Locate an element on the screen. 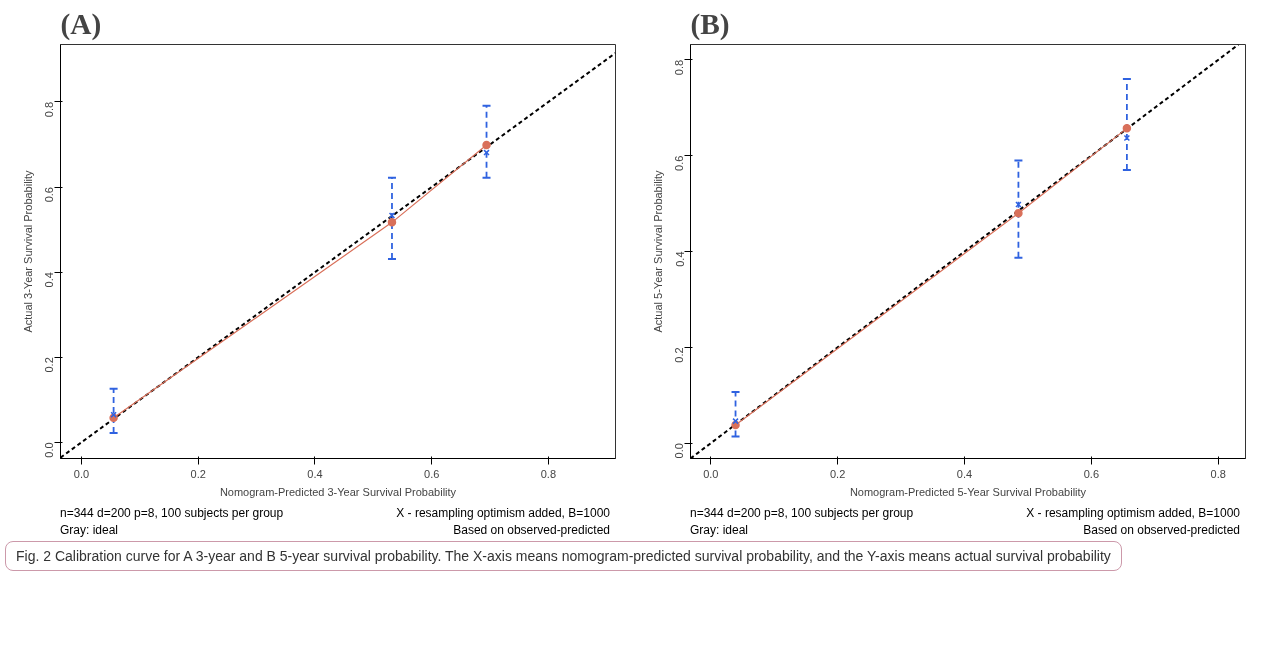  y-axis-title: Actual 3-Year Survival Probability is located at coordinates (27, 251).